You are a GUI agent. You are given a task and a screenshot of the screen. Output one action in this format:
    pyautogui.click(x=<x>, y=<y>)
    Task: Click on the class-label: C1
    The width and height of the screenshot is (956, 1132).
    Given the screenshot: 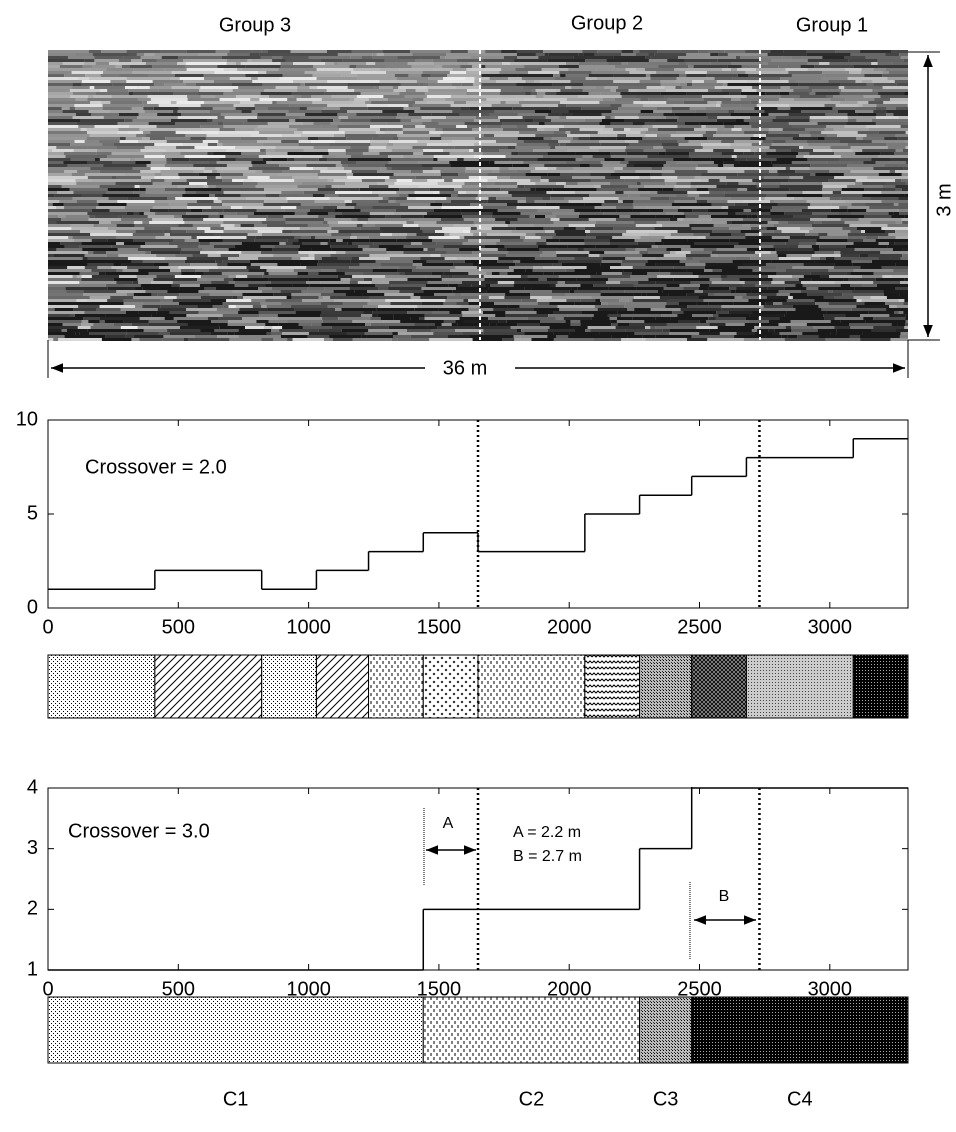 What is the action you would take?
    pyautogui.click(x=236, y=1099)
    